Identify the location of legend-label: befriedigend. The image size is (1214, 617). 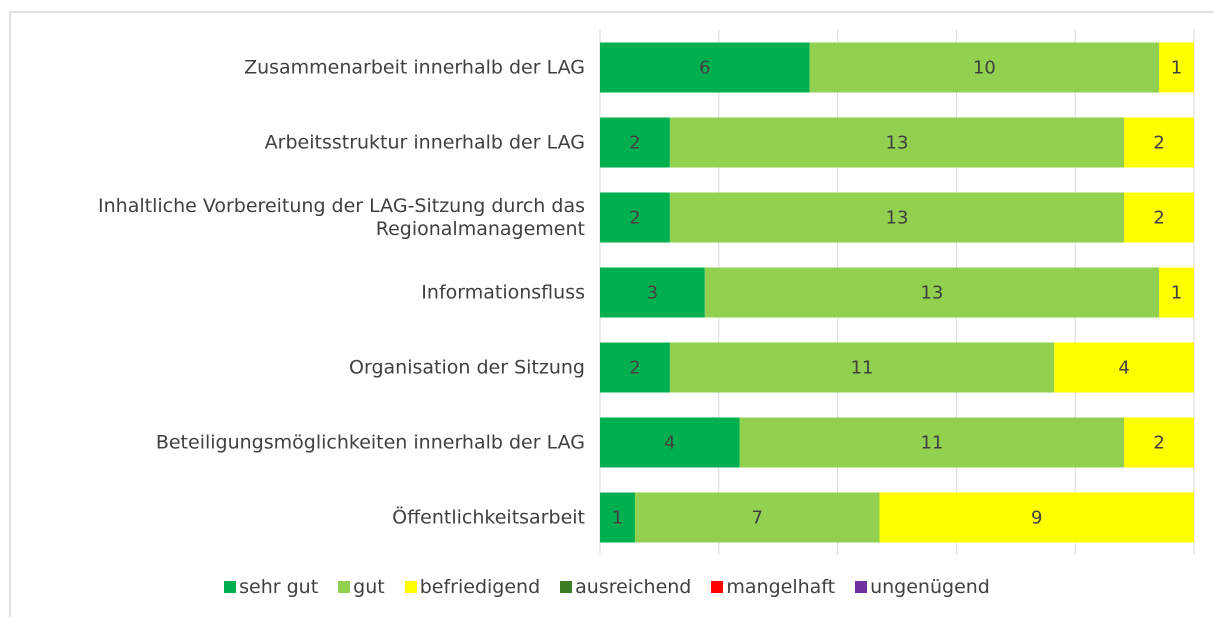
(480, 587).